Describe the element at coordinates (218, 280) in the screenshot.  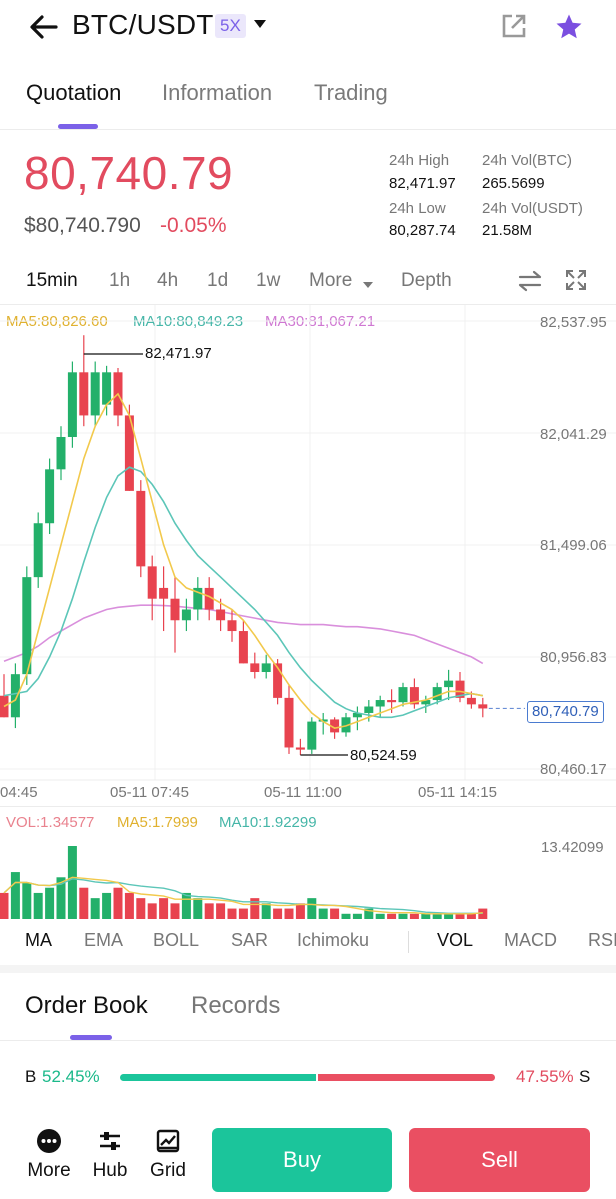
I see `interval-1d: 1d` at that location.